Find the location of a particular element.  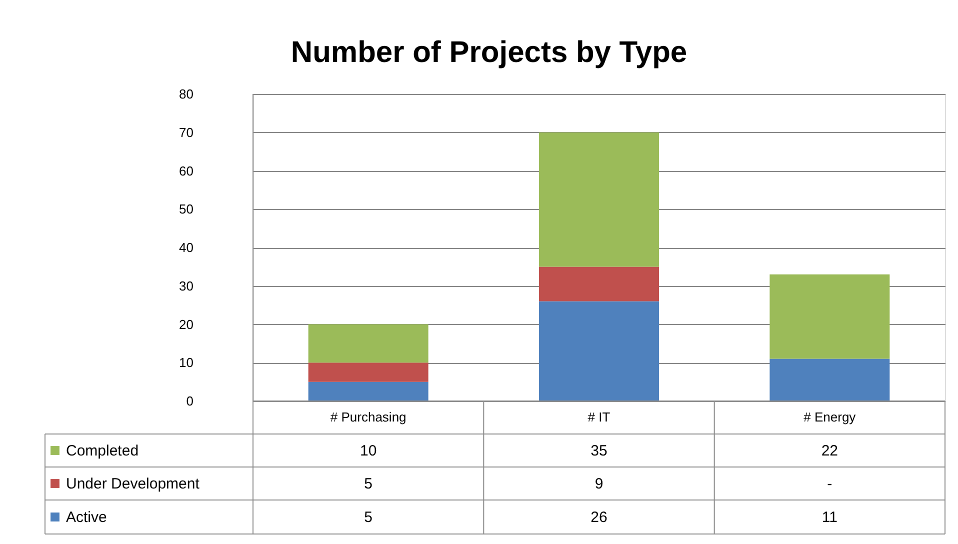

x-tick-label: # IT is located at coordinates (599, 417).